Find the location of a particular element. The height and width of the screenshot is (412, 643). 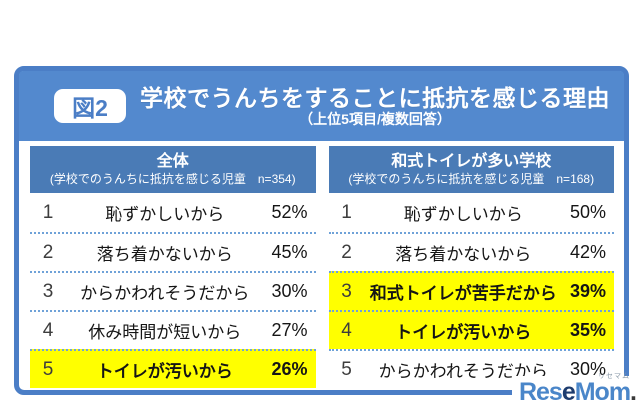

figure-title: 学校でうんちをすることに抵抗を感じる理由 is located at coordinates (375, 98).